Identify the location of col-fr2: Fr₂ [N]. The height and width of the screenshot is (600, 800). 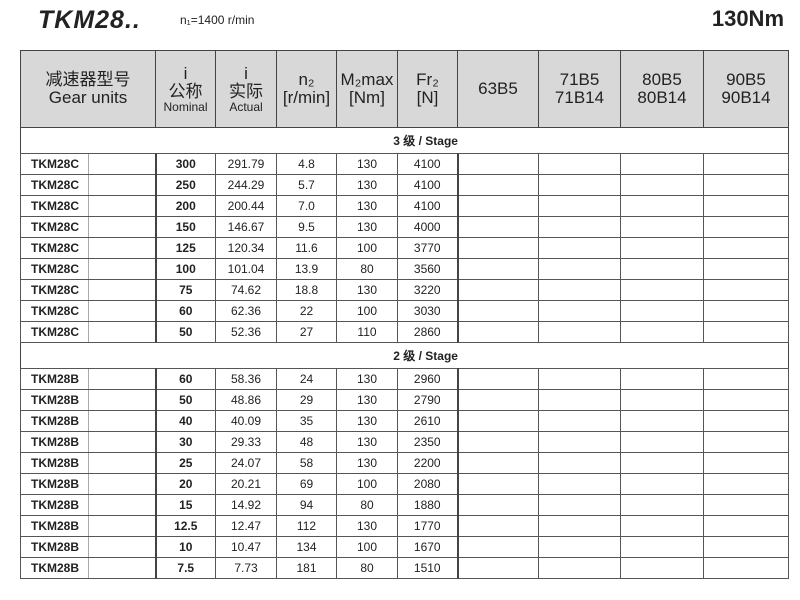
(427, 89).